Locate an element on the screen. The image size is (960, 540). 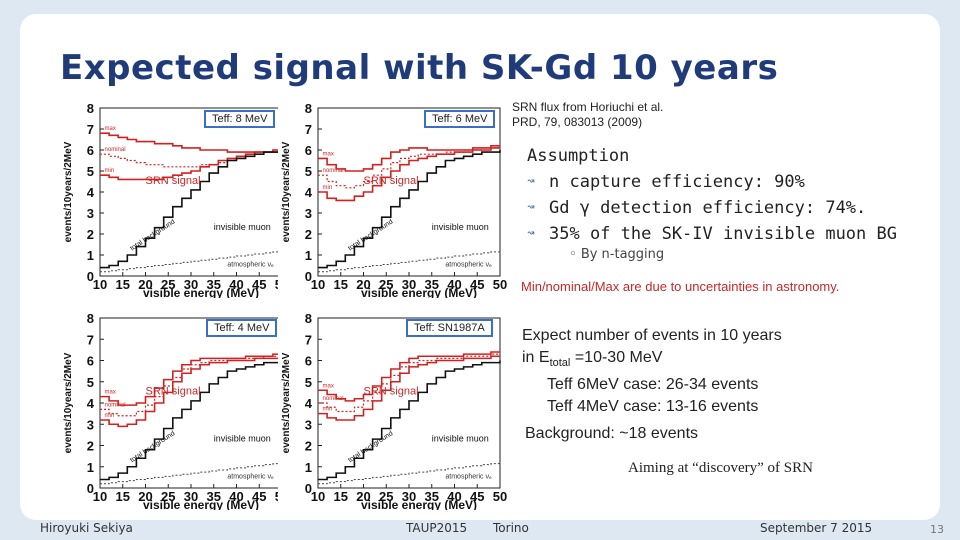
background-estimate: Background: ~18 events is located at coordinates (612, 433).